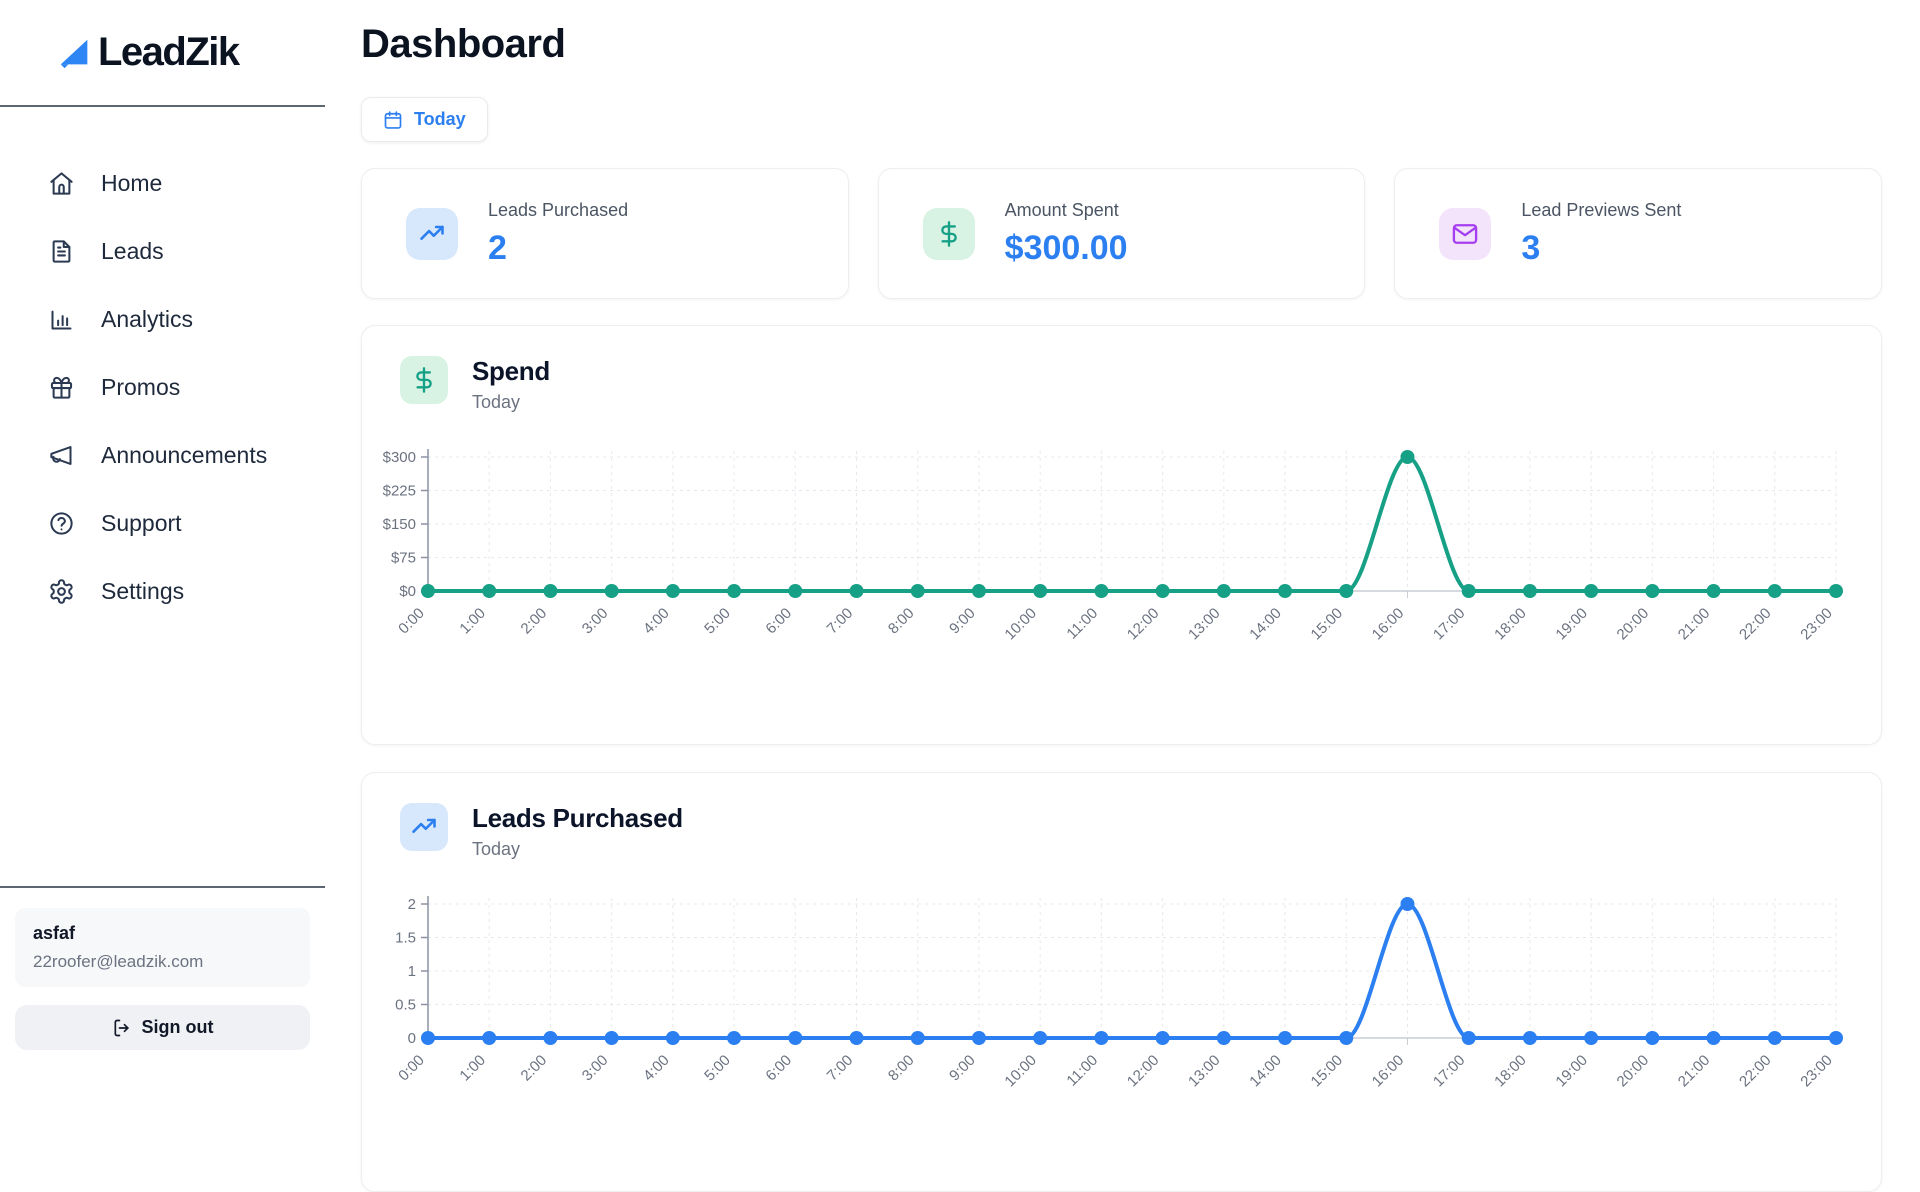 The height and width of the screenshot is (1192, 1920). Describe the element at coordinates (558, 209) in the screenshot. I see `stat-label: Leads Purchased` at that location.